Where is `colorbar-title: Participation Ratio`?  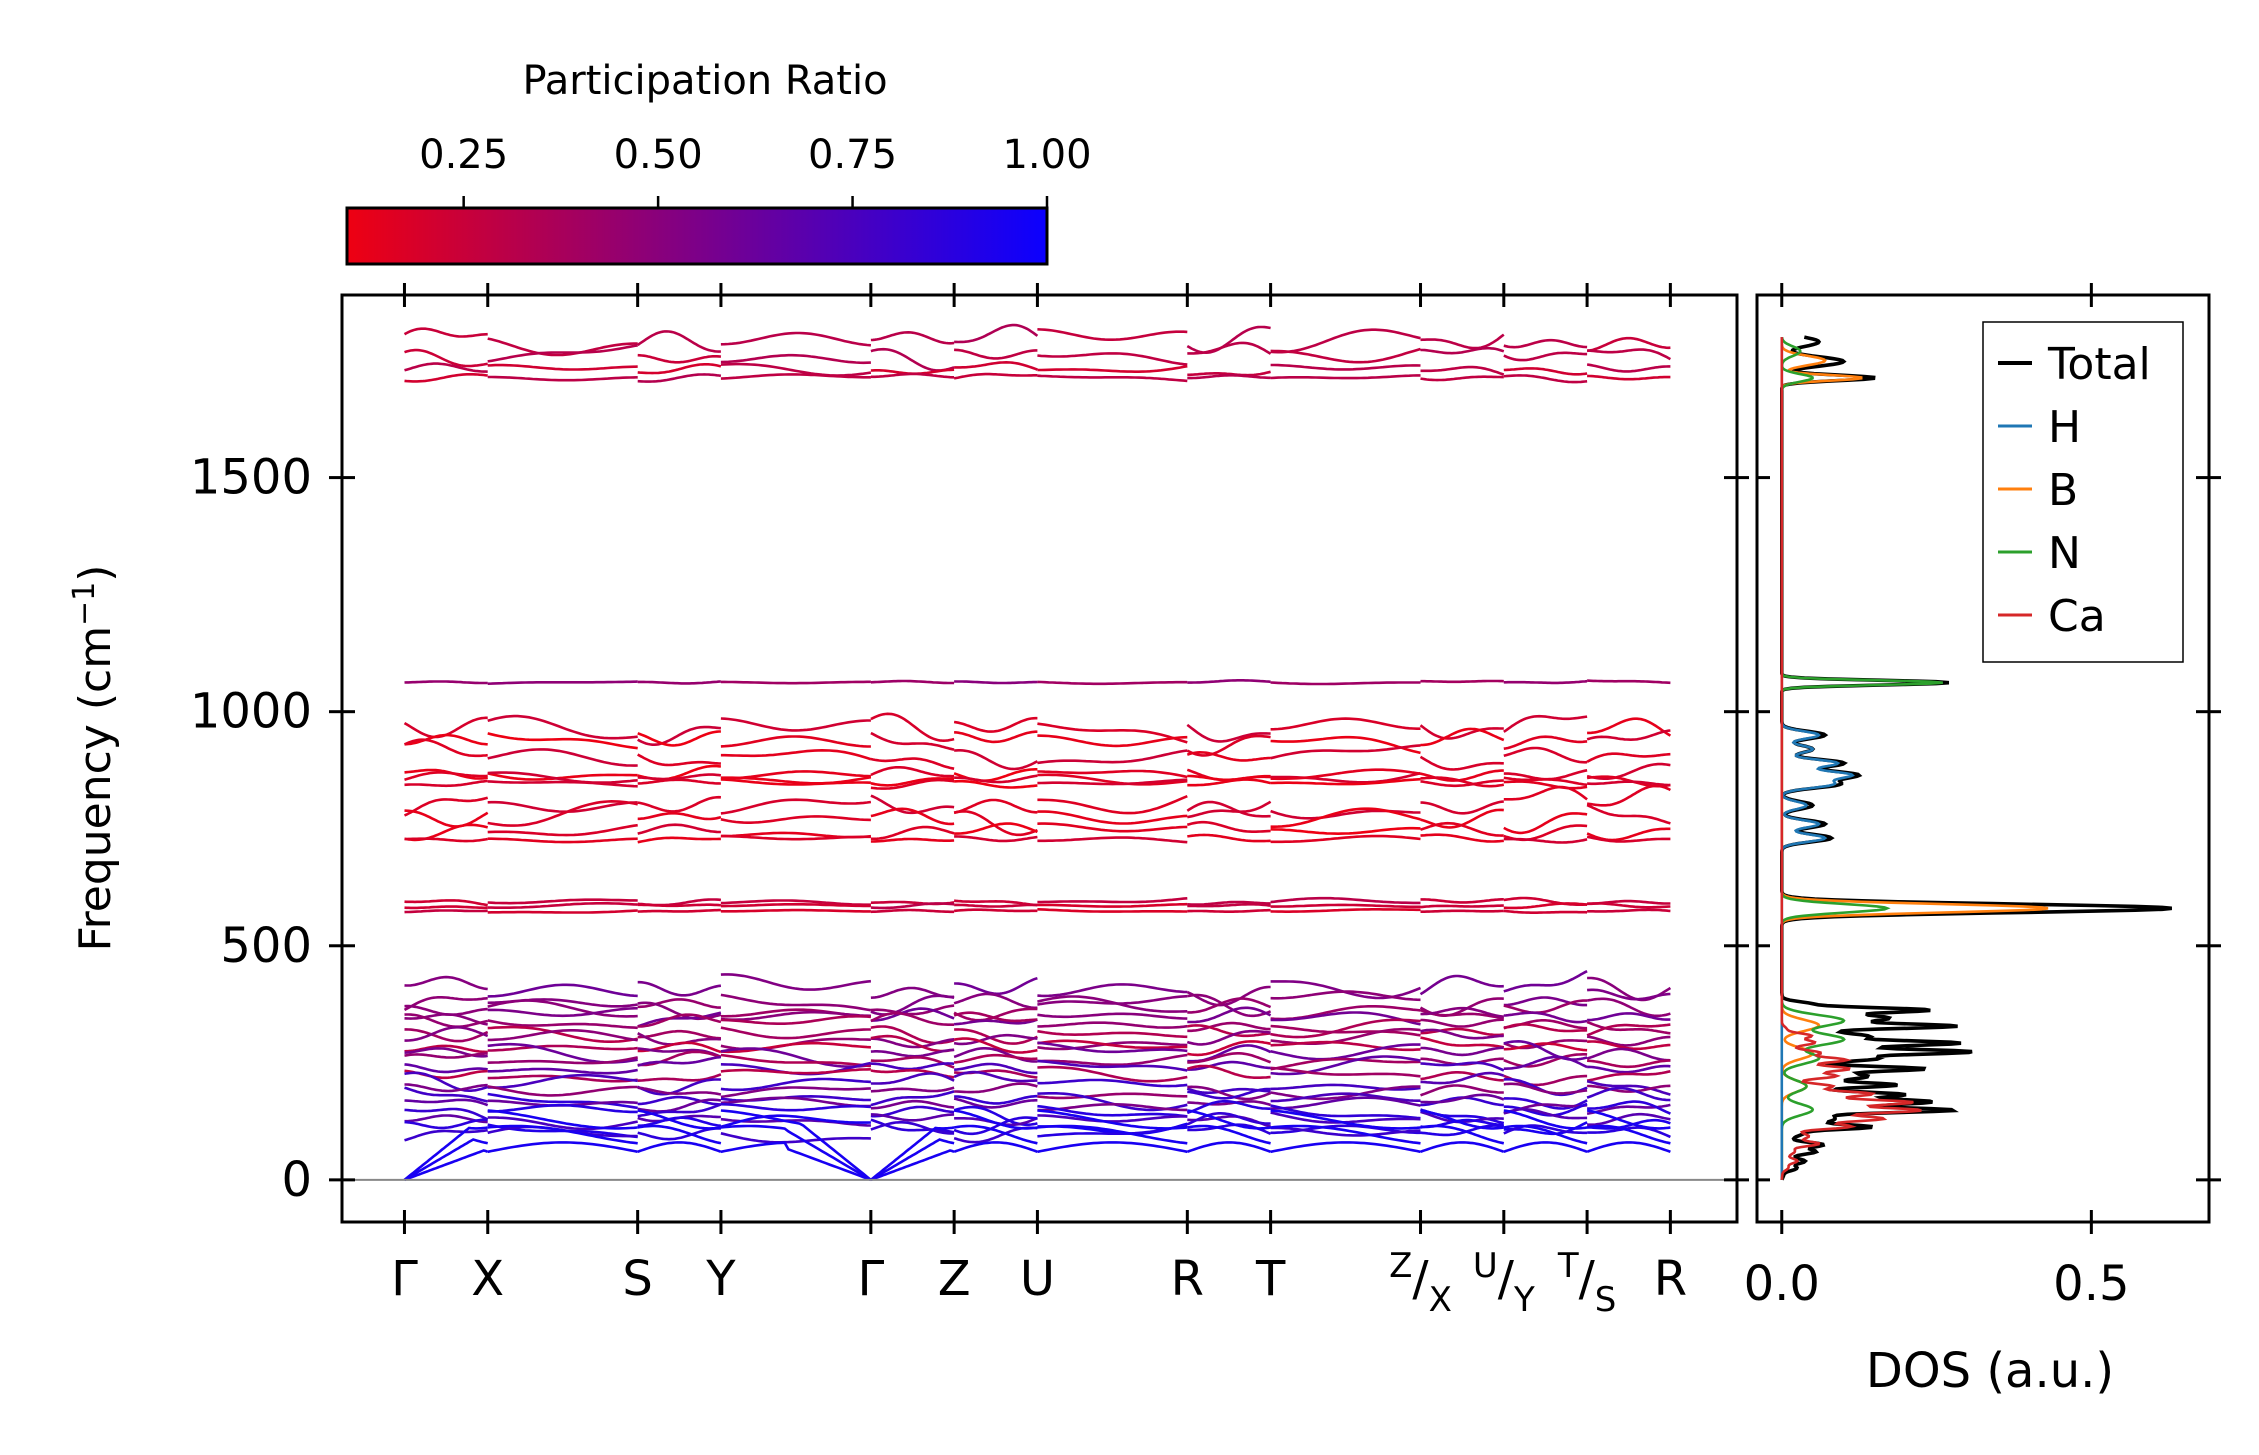
colorbar-title: Participation Ratio is located at coordinates (704, 81).